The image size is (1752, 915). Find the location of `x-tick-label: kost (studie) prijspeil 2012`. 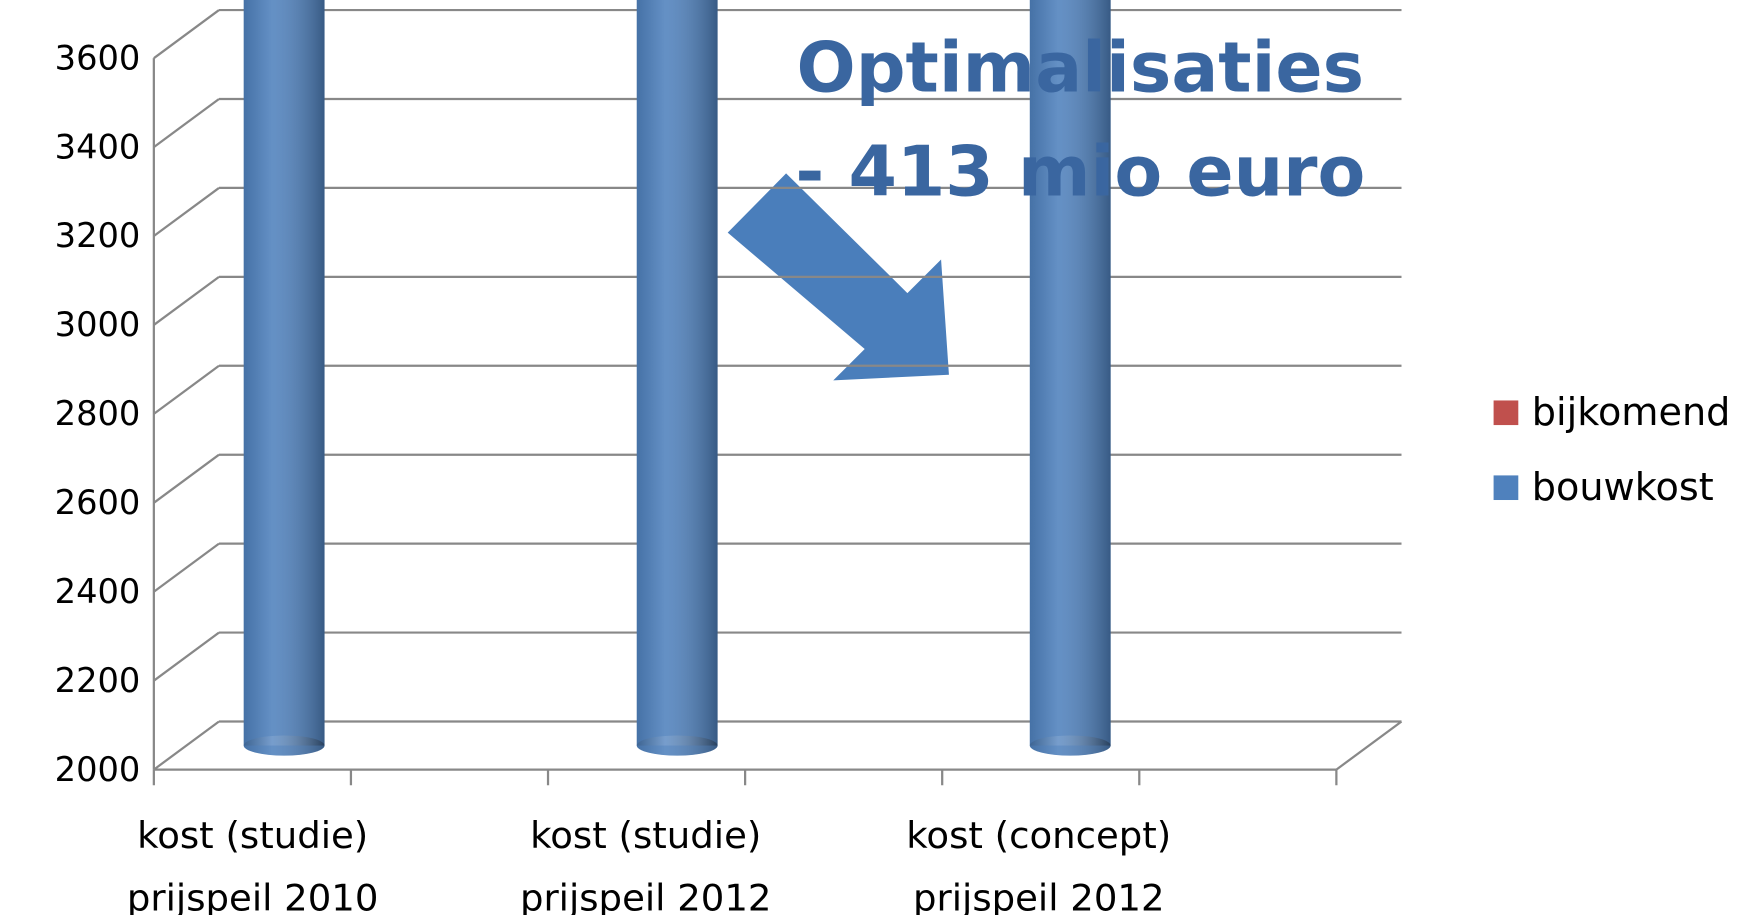

x-tick-label: kost (studie) prijspeil 2012 is located at coordinates (646, 864).